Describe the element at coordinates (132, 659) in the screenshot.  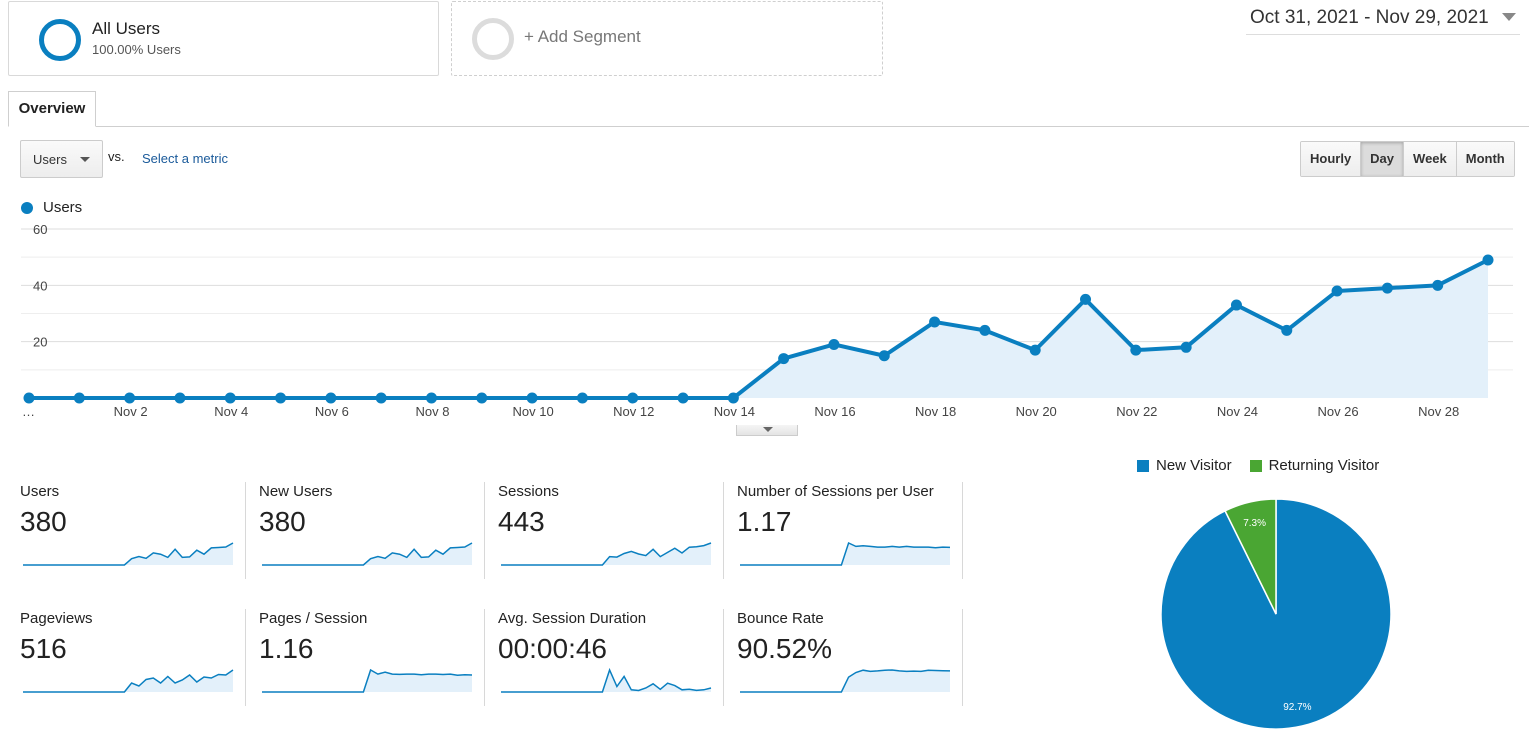
I see `metric-card-pageviews: Pageviews 516` at that location.